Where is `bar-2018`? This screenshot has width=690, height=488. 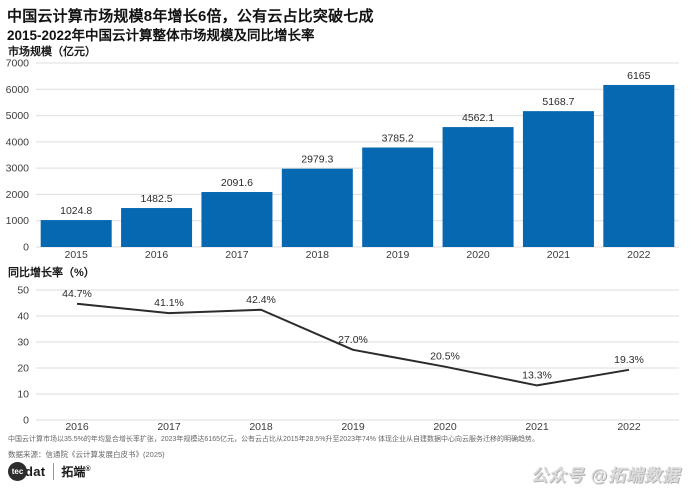
bar-2018 is located at coordinates (317, 207).